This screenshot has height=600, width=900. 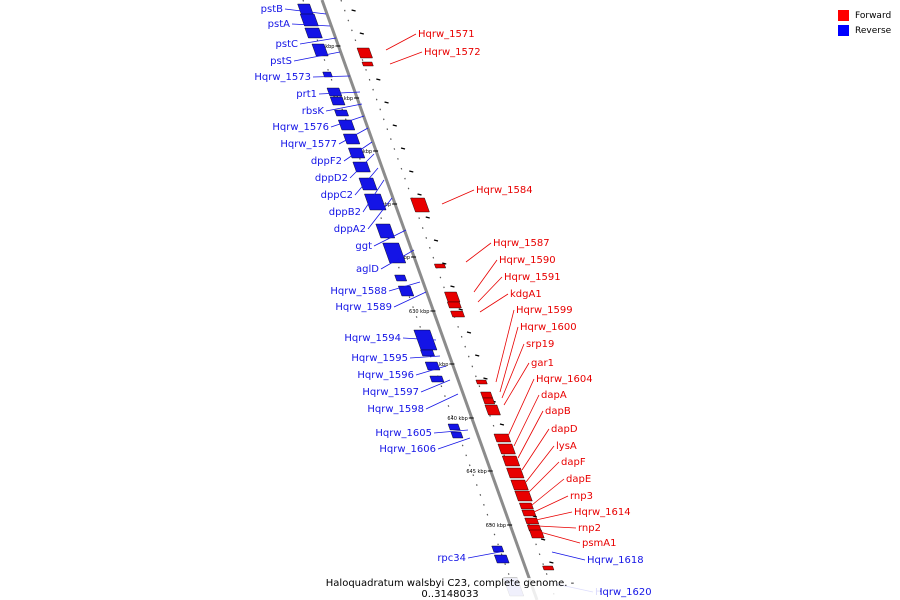 I want to click on forward-gene-label: rnp2, so click(x=589, y=528).